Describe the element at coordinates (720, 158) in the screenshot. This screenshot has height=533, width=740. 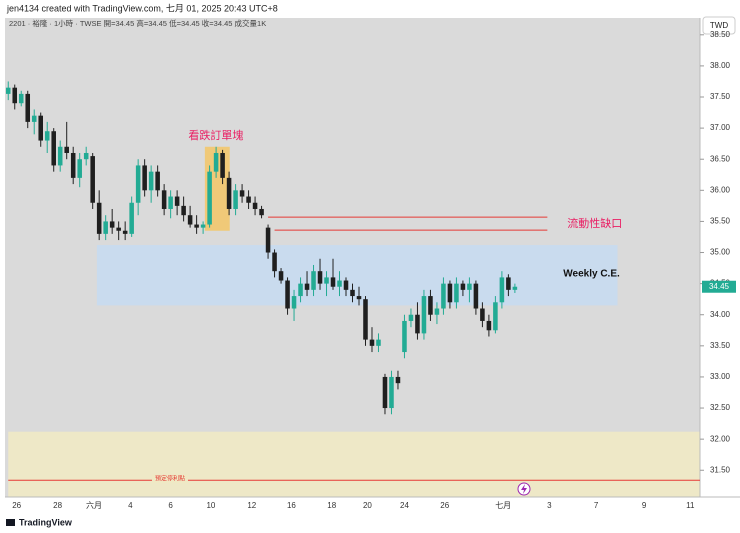
I see `y-tick-label: 36.50` at that location.